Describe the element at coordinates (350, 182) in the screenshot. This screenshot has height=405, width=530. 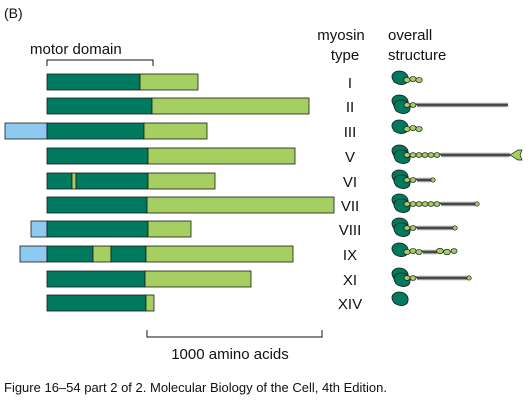
I see `myosin-type-label: VI` at that location.